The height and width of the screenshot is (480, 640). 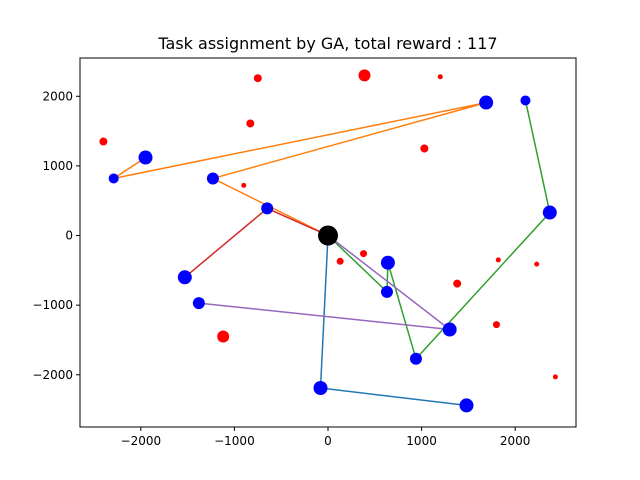 What do you see at coordinates (421, 441) in the screenshot?
I see `x-tick-label: 1000` at bounding box center [421, 441].